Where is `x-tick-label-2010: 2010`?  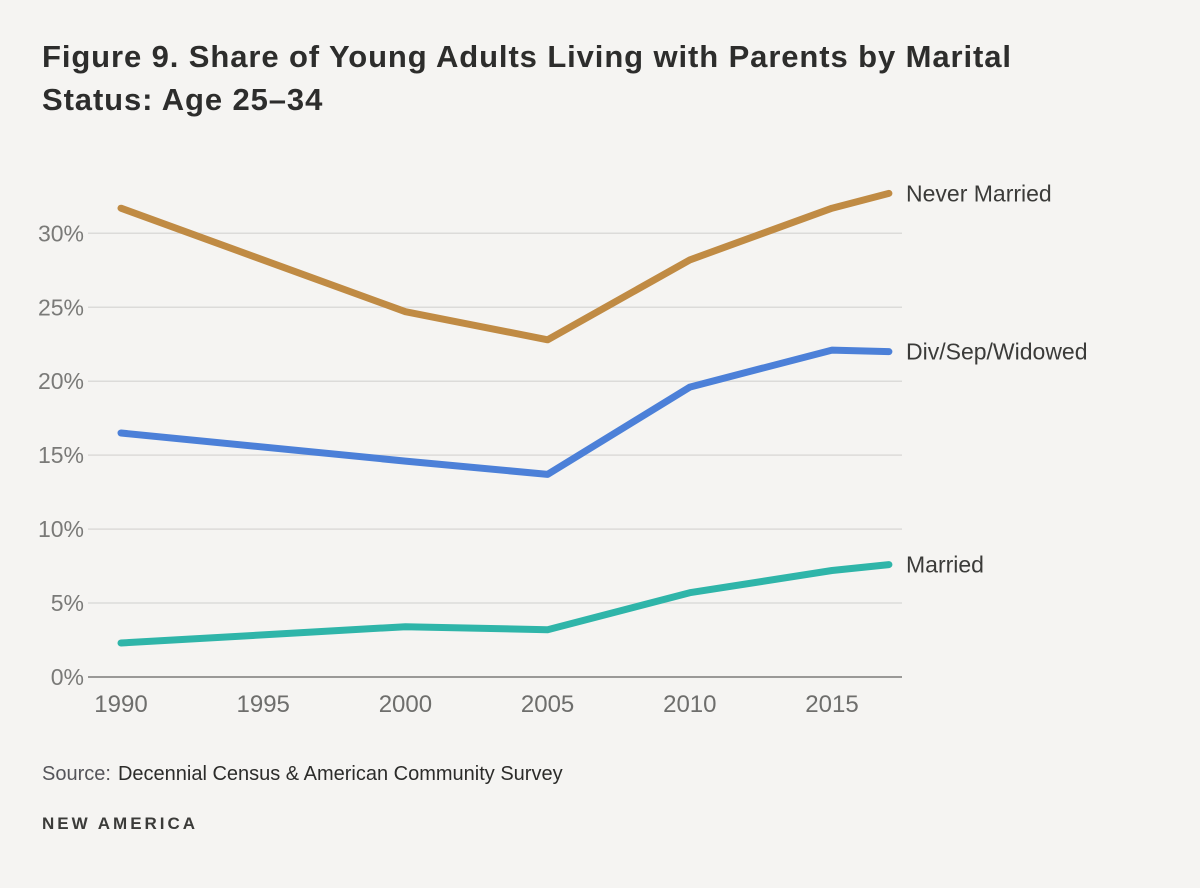
x-tick-label-2010: 2010 is located at coordinates (689, 704).